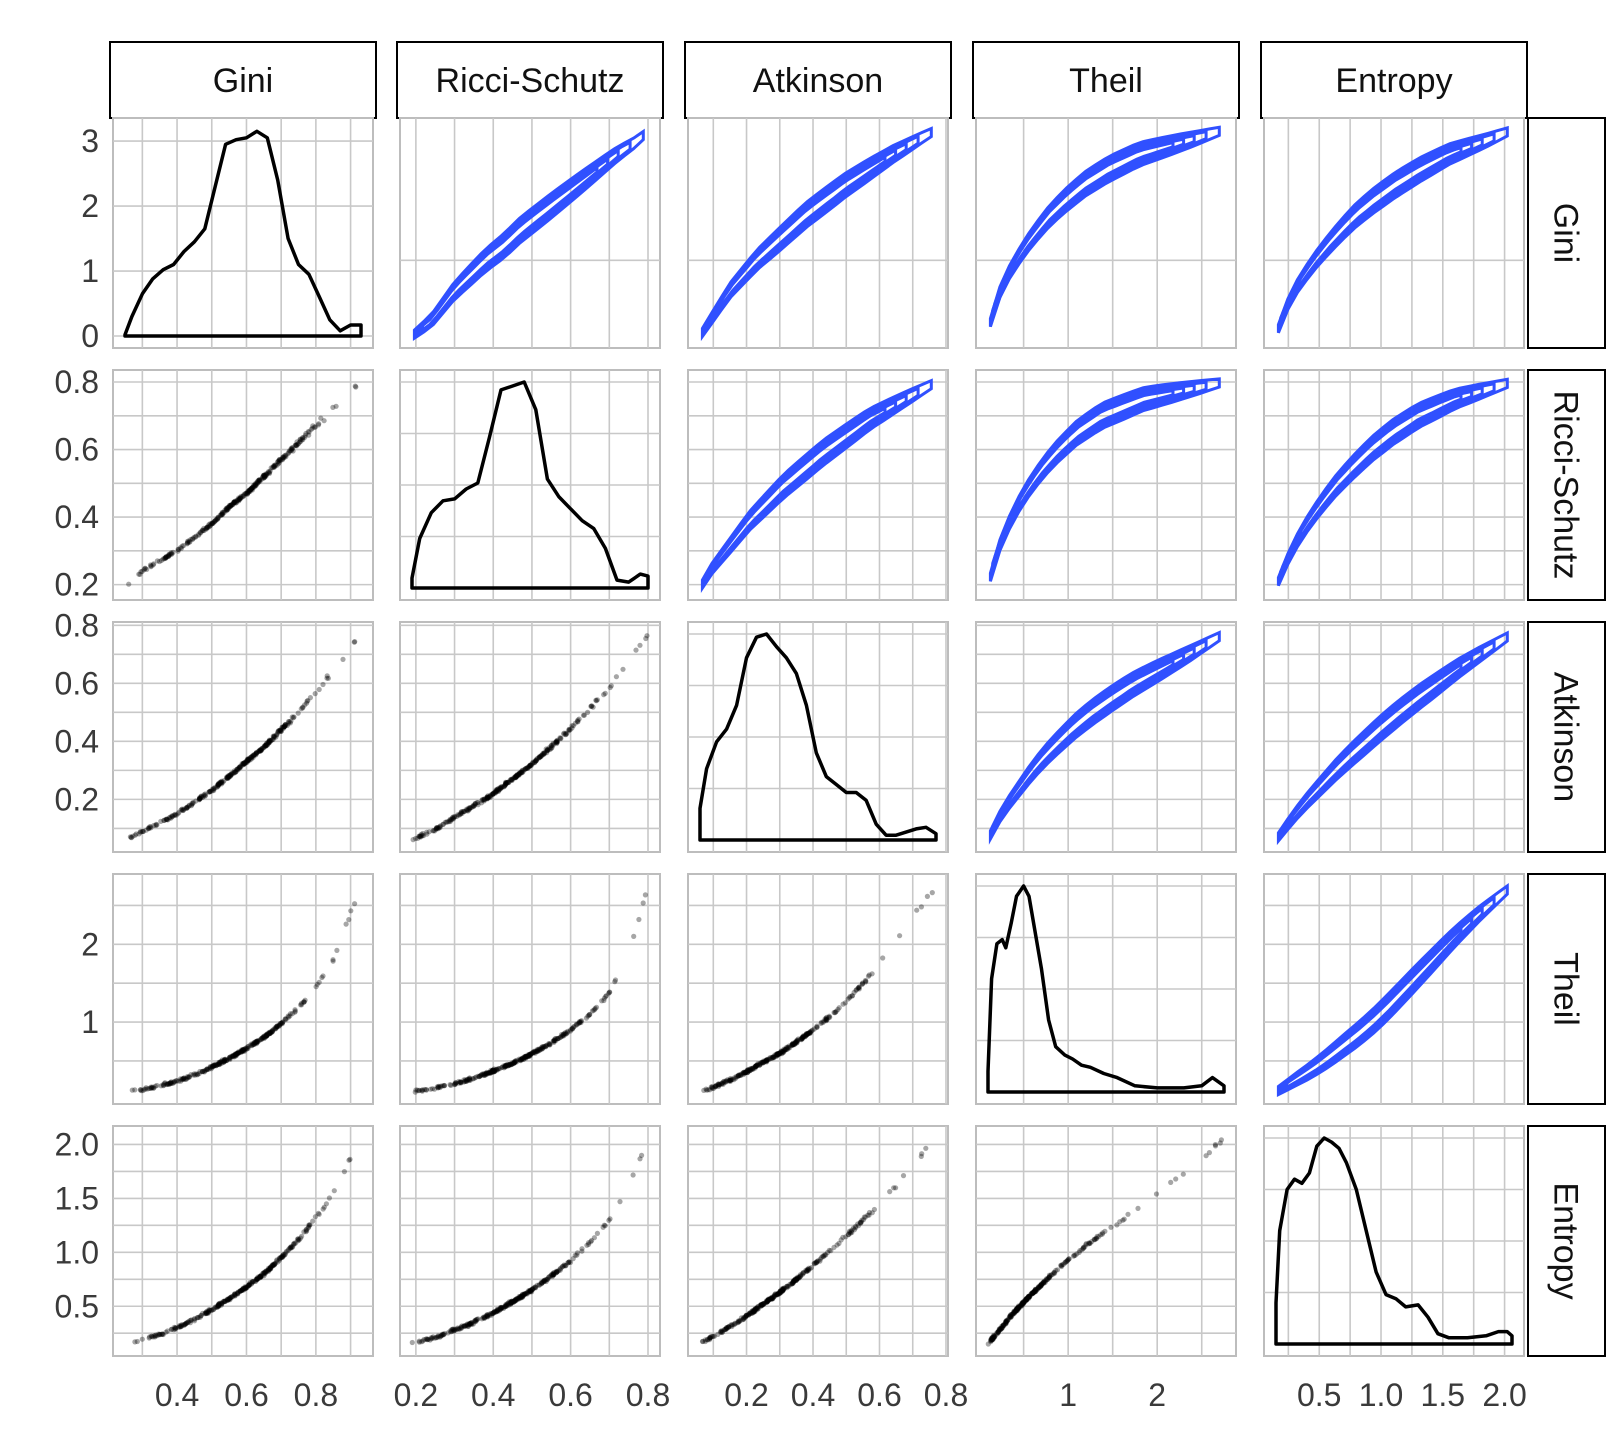 The width and height of the screenshot is (1619, 1440). Describe the element at coordinates (1566, 233) in the screenshot. I see `row-strip-label-gini: Gini` at that location.